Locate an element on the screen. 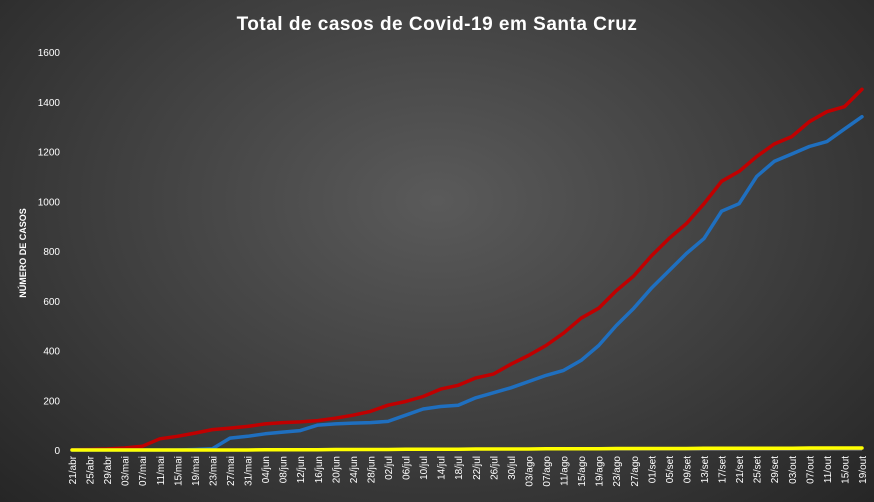 This screenshot has height=502, width=874. x-tick-label: 30/jul is located at coordinates (512, 468).